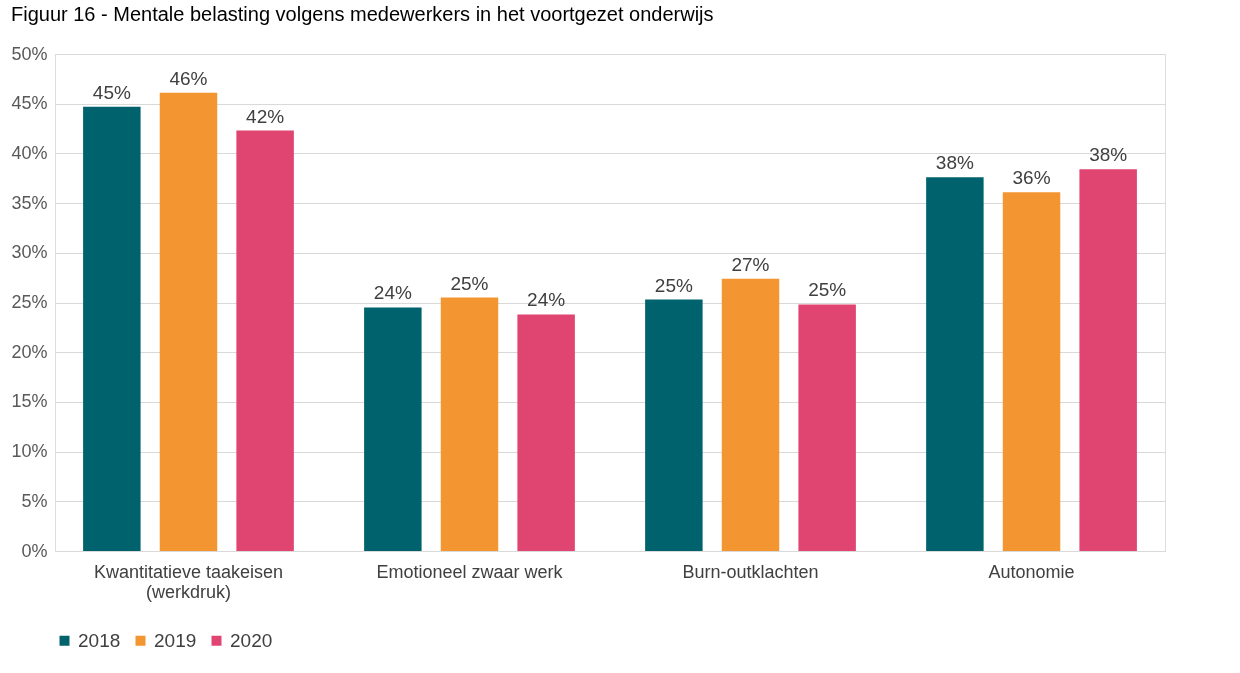 This screenshot has width=1240, height=673. Describe the element at coordinates (29, 152) in the screenshot. I see `y-tick-label: 40%` at that location.